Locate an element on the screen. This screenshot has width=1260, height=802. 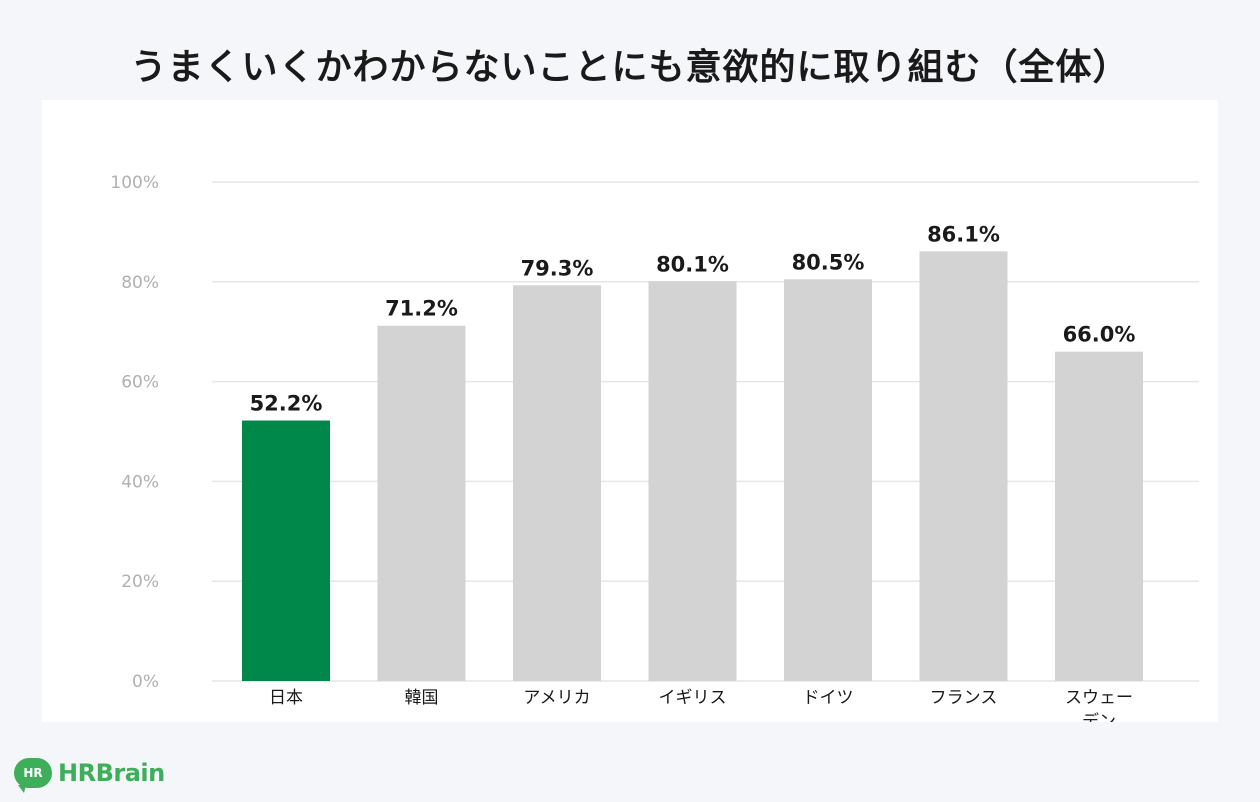
value-label: 86.1% is located at coordinates (963, 234).